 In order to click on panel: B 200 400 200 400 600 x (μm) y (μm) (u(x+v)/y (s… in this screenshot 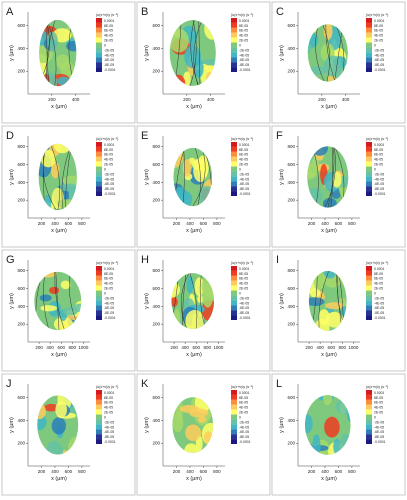, I will do `click(203, 62)`.